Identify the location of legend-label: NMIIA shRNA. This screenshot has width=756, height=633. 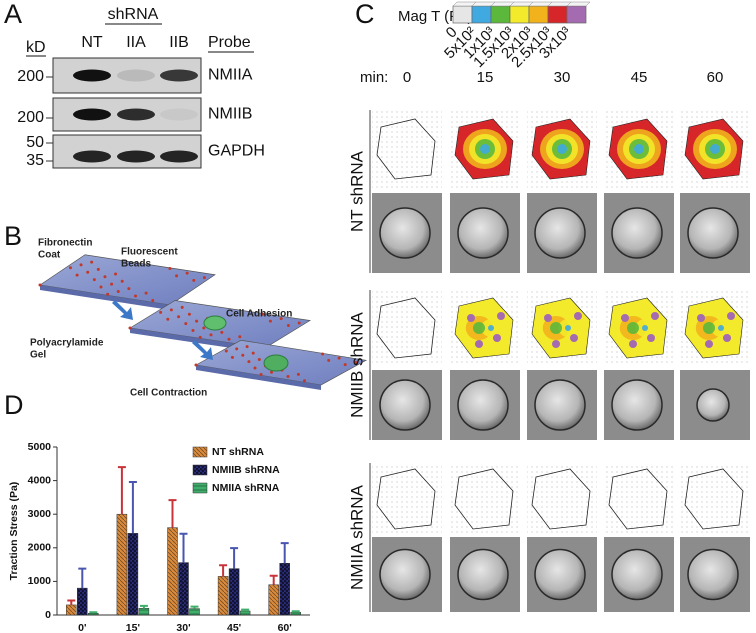
(246, 488).